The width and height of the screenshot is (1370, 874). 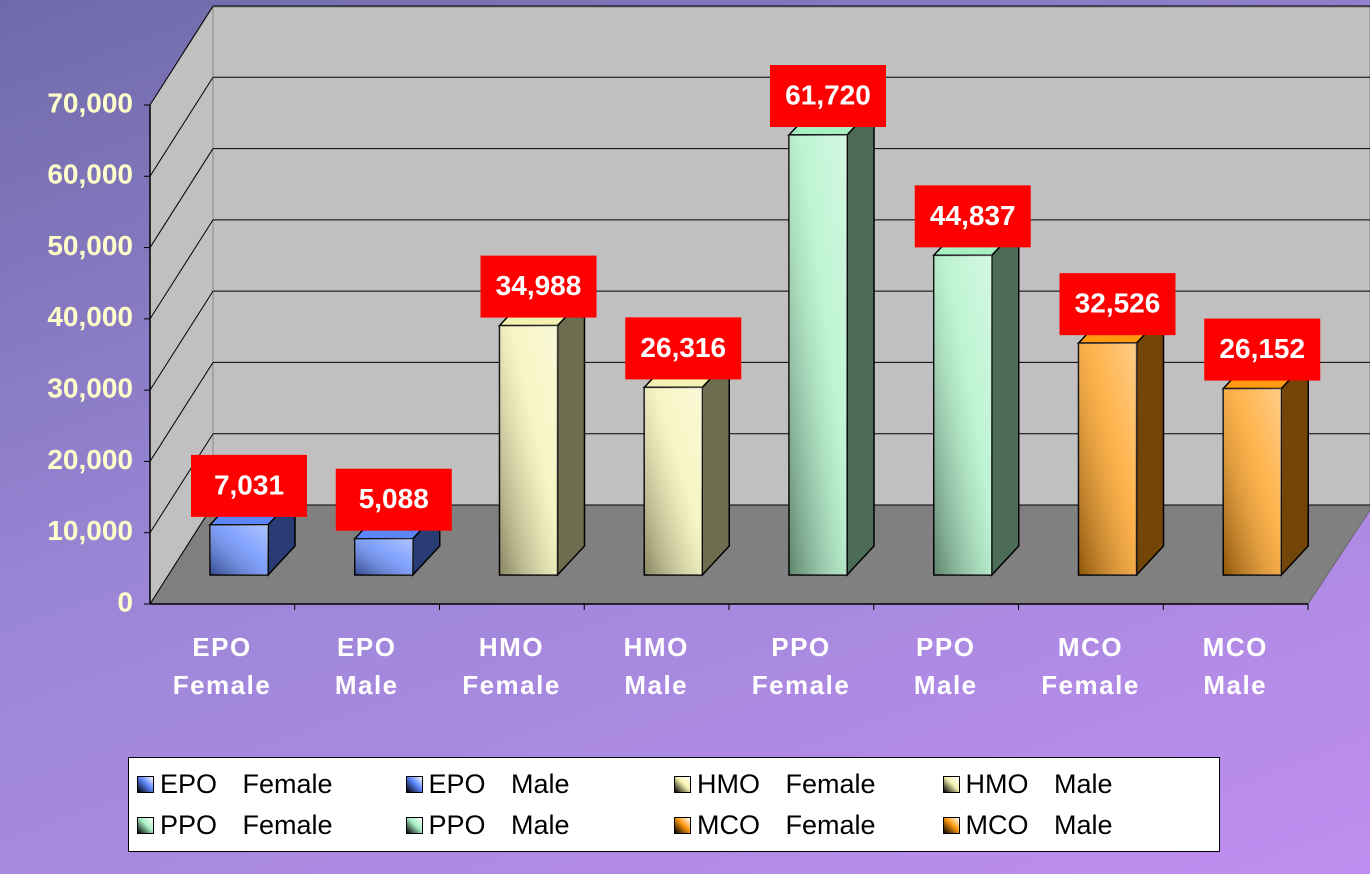 I want to click on value-label: 26,316, so click(x=683, y=347).